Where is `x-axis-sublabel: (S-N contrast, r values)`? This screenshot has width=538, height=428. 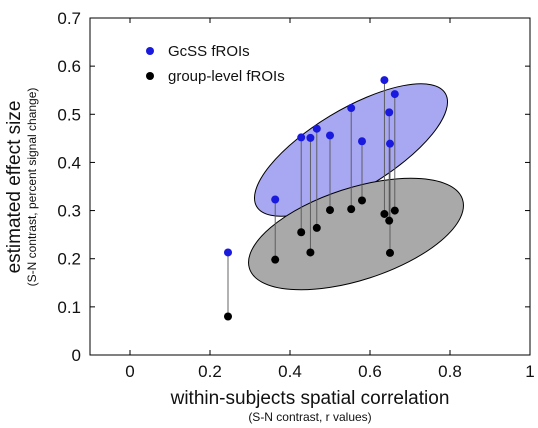
x-axis-sublabel: (S-N contrast, r values) is located at coordinates (309, 417).